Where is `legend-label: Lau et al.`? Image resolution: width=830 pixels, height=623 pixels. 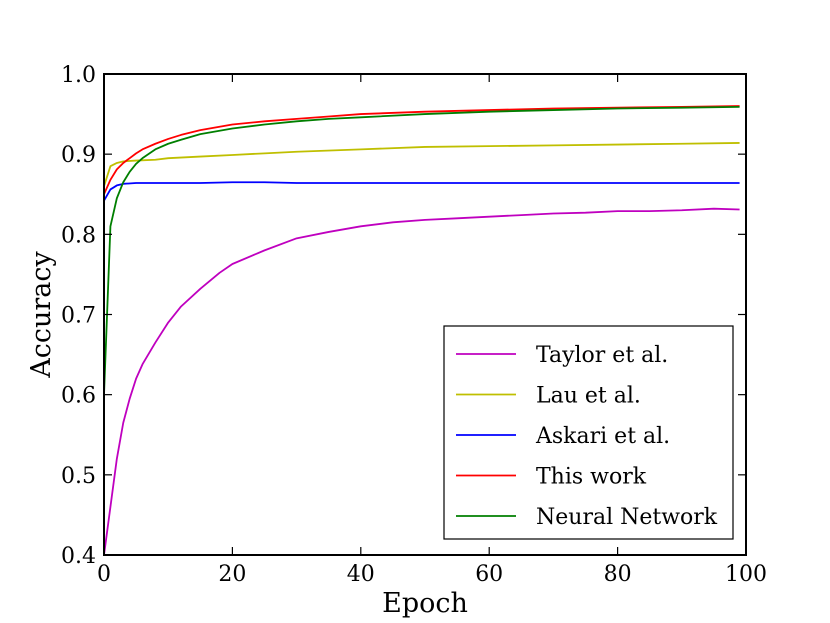
legend-label: Lau et al. is located at coordinates (588, 396).